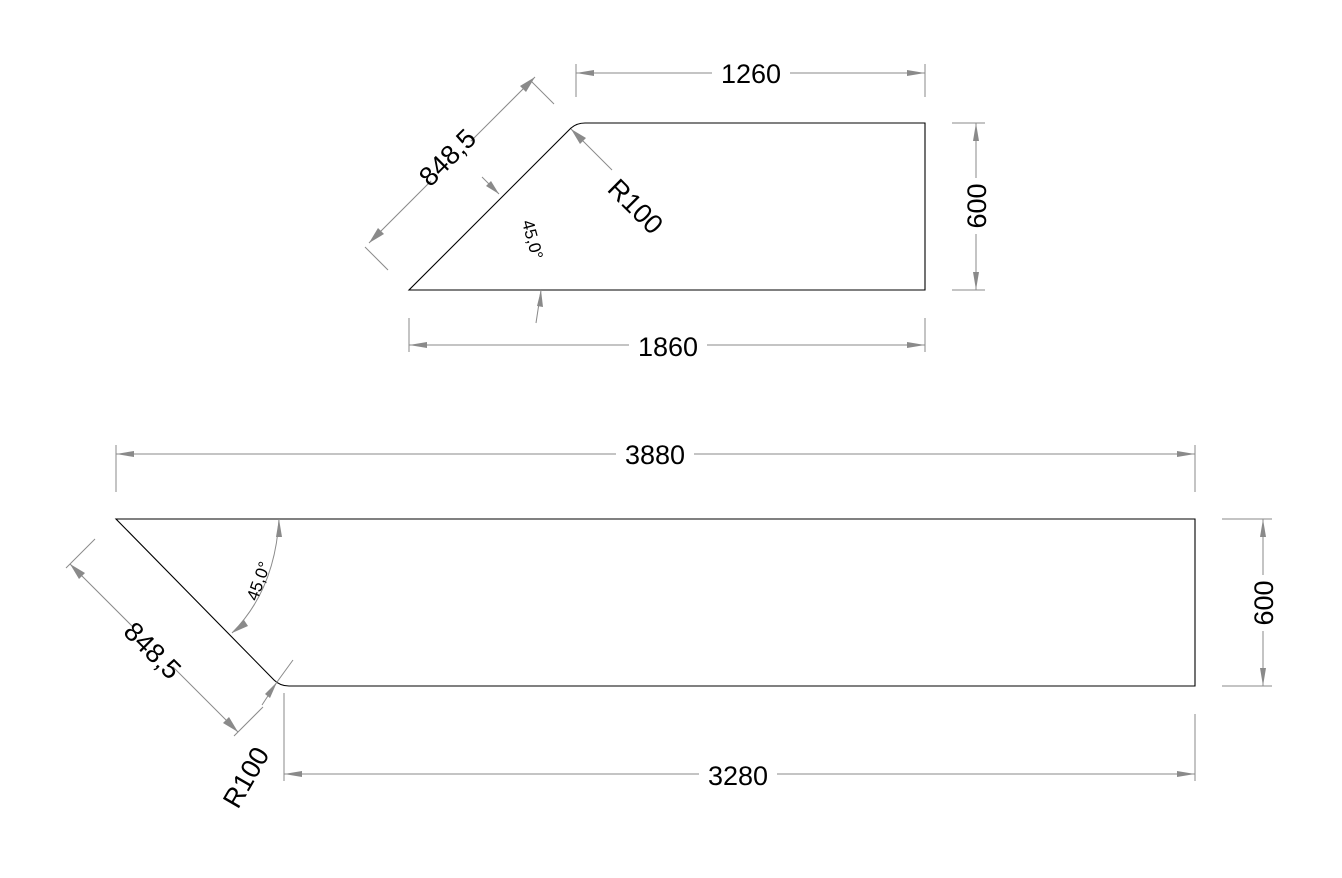 The width and height of the screenshot is (1342, 878). I want to click on dim-top-length: 1260, so click(750, 77).